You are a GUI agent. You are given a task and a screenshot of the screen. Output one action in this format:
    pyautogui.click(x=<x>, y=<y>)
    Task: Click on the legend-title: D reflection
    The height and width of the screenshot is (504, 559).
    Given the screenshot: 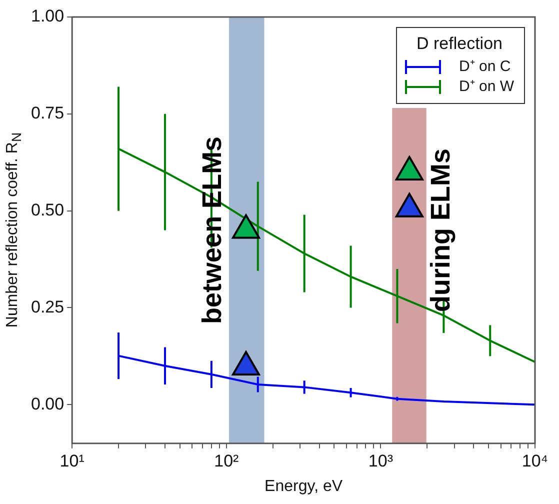 What is the action you would take?
    pyautogui.click(x=460, y=44)
    